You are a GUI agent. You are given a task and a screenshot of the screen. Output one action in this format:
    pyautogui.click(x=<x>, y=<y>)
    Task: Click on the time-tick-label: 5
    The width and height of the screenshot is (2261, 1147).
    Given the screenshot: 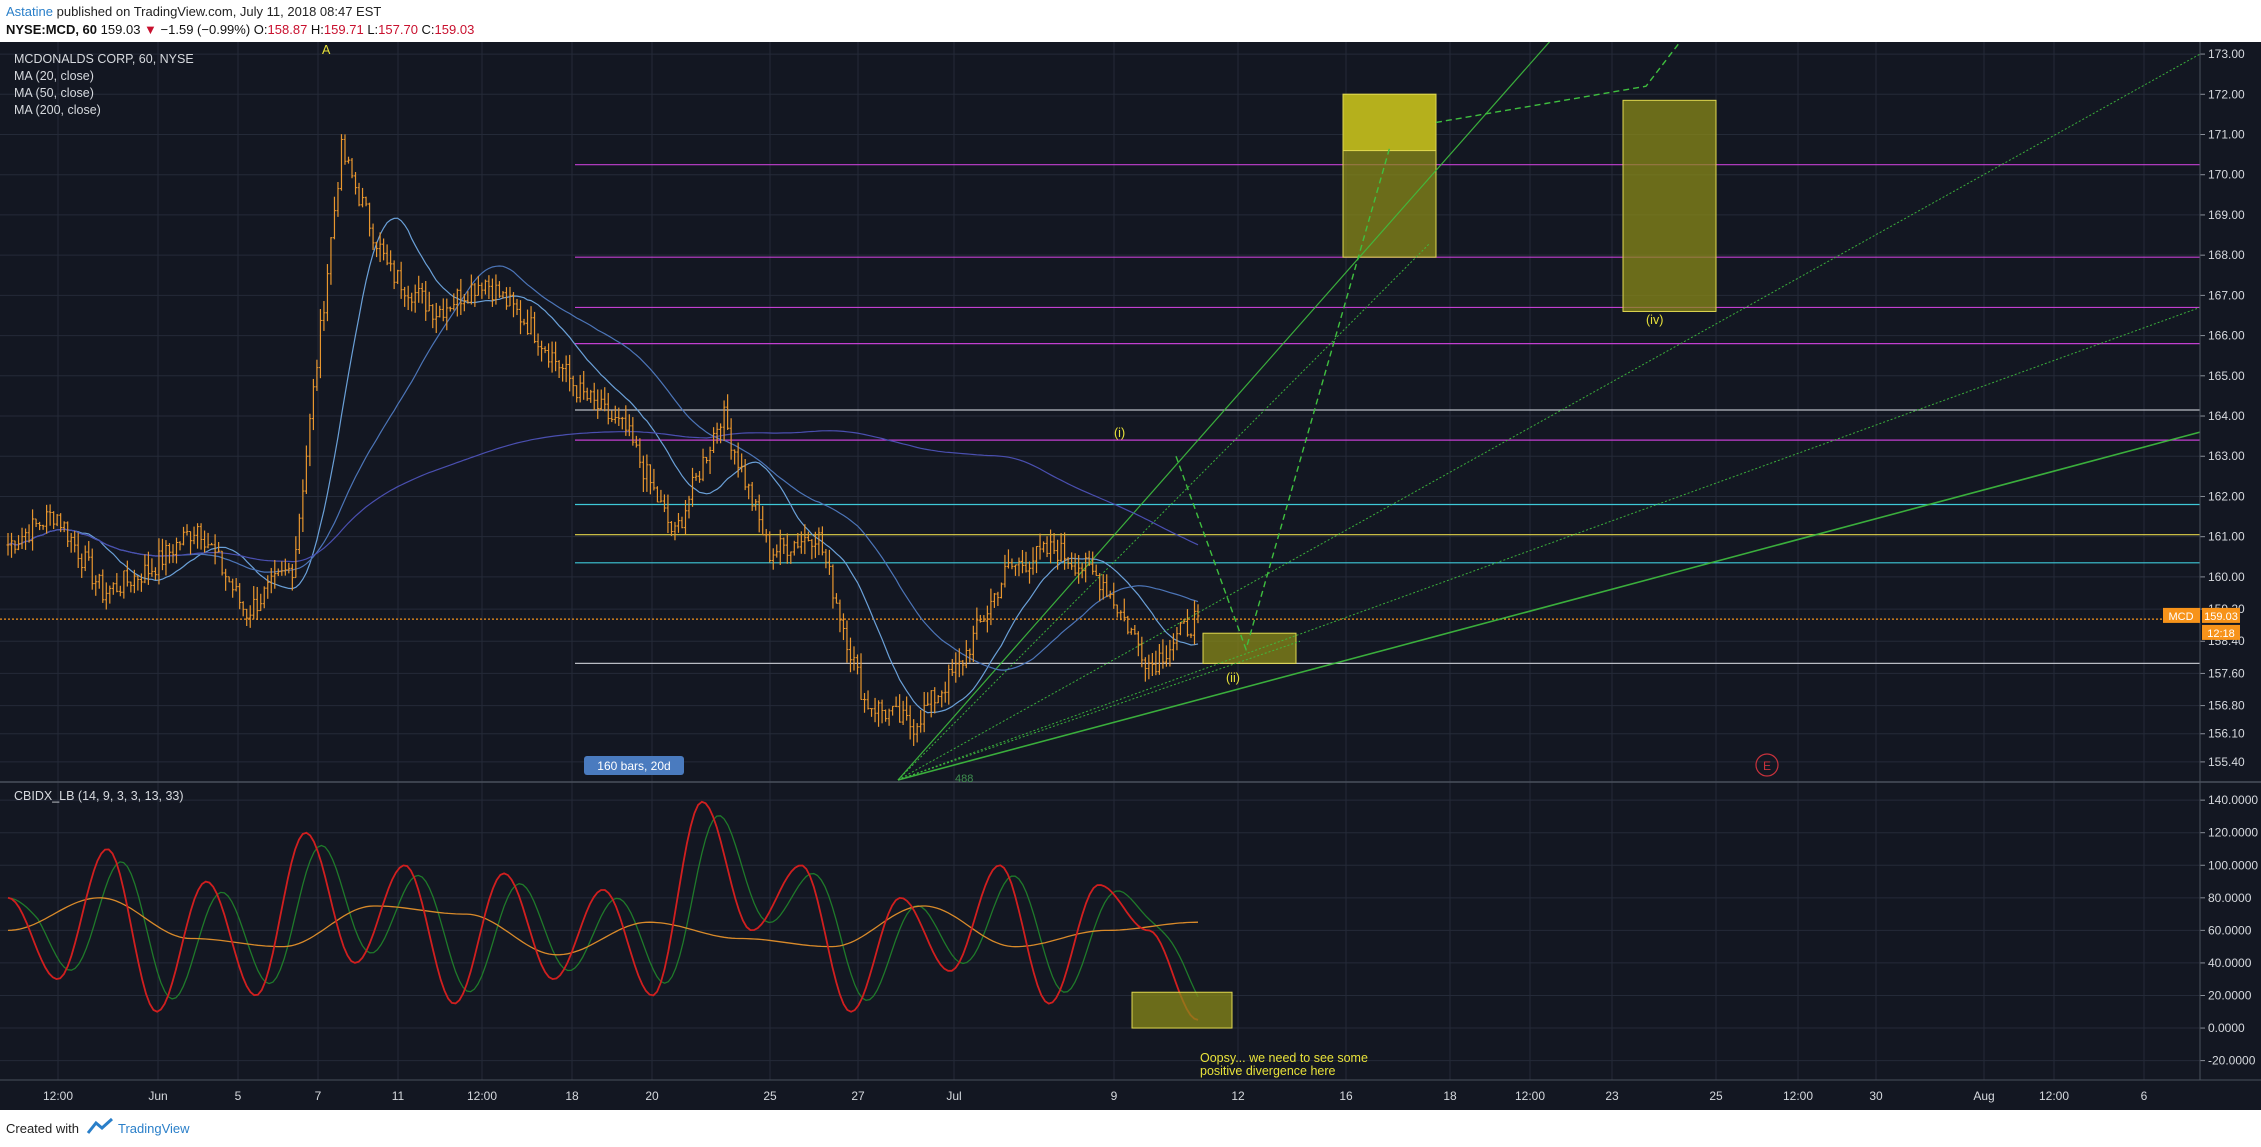 What is the action you would take?
    pyautogui.click(x=238, y=1096)
    